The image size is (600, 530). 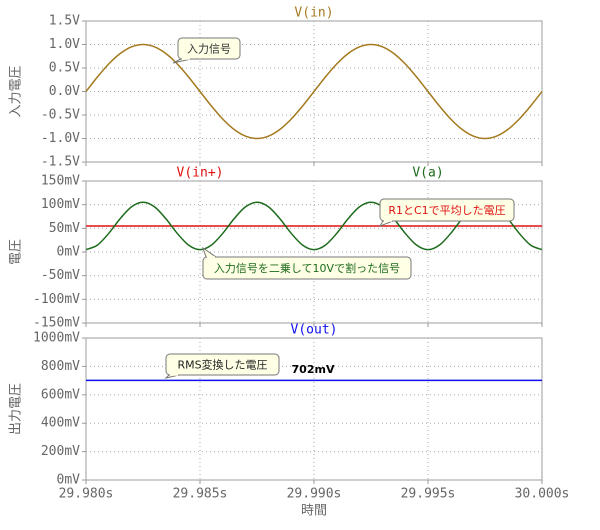 I want to click on annotation: 入力信号, so click(x=209, y=49).